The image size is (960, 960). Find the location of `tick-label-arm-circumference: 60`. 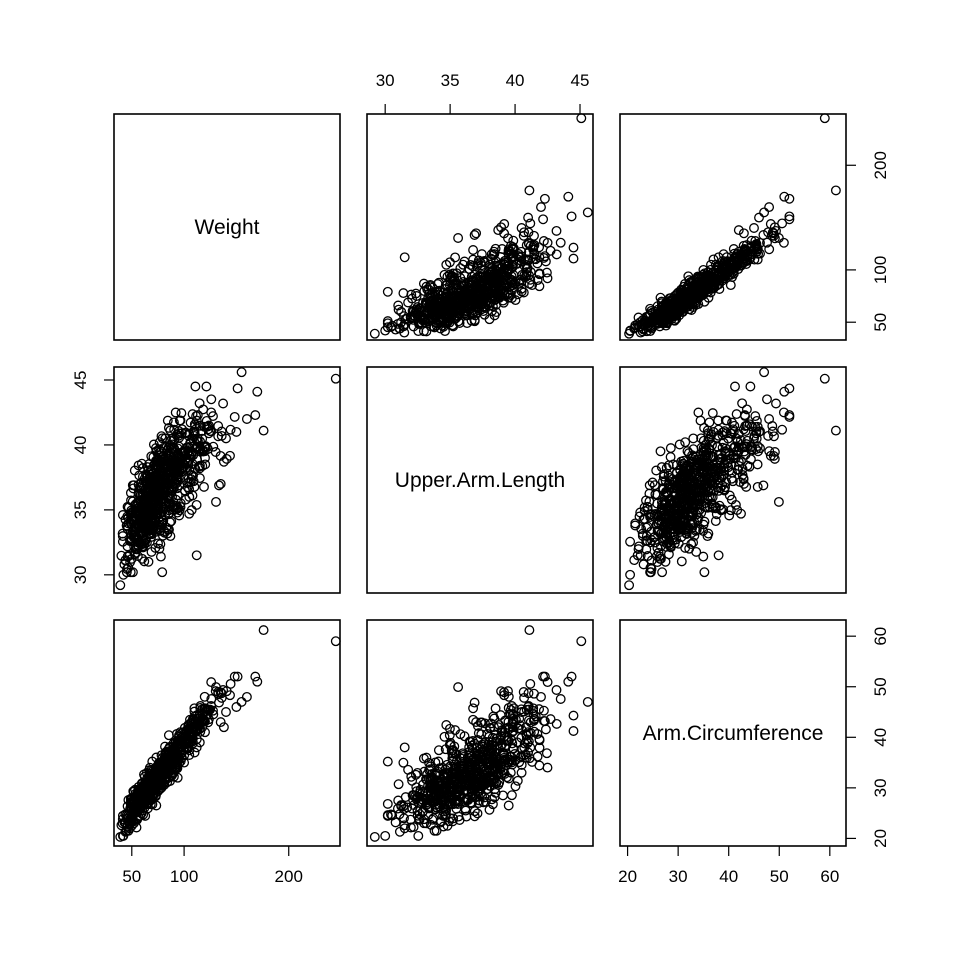

tick-label-arm-circumference: 60 is located at coordinates (829, 876).